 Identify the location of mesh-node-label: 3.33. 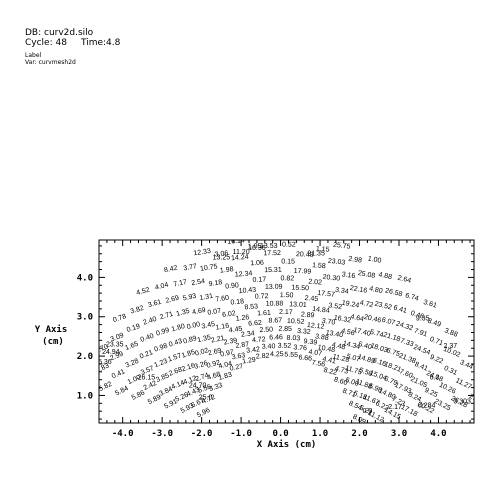
(215, 387).